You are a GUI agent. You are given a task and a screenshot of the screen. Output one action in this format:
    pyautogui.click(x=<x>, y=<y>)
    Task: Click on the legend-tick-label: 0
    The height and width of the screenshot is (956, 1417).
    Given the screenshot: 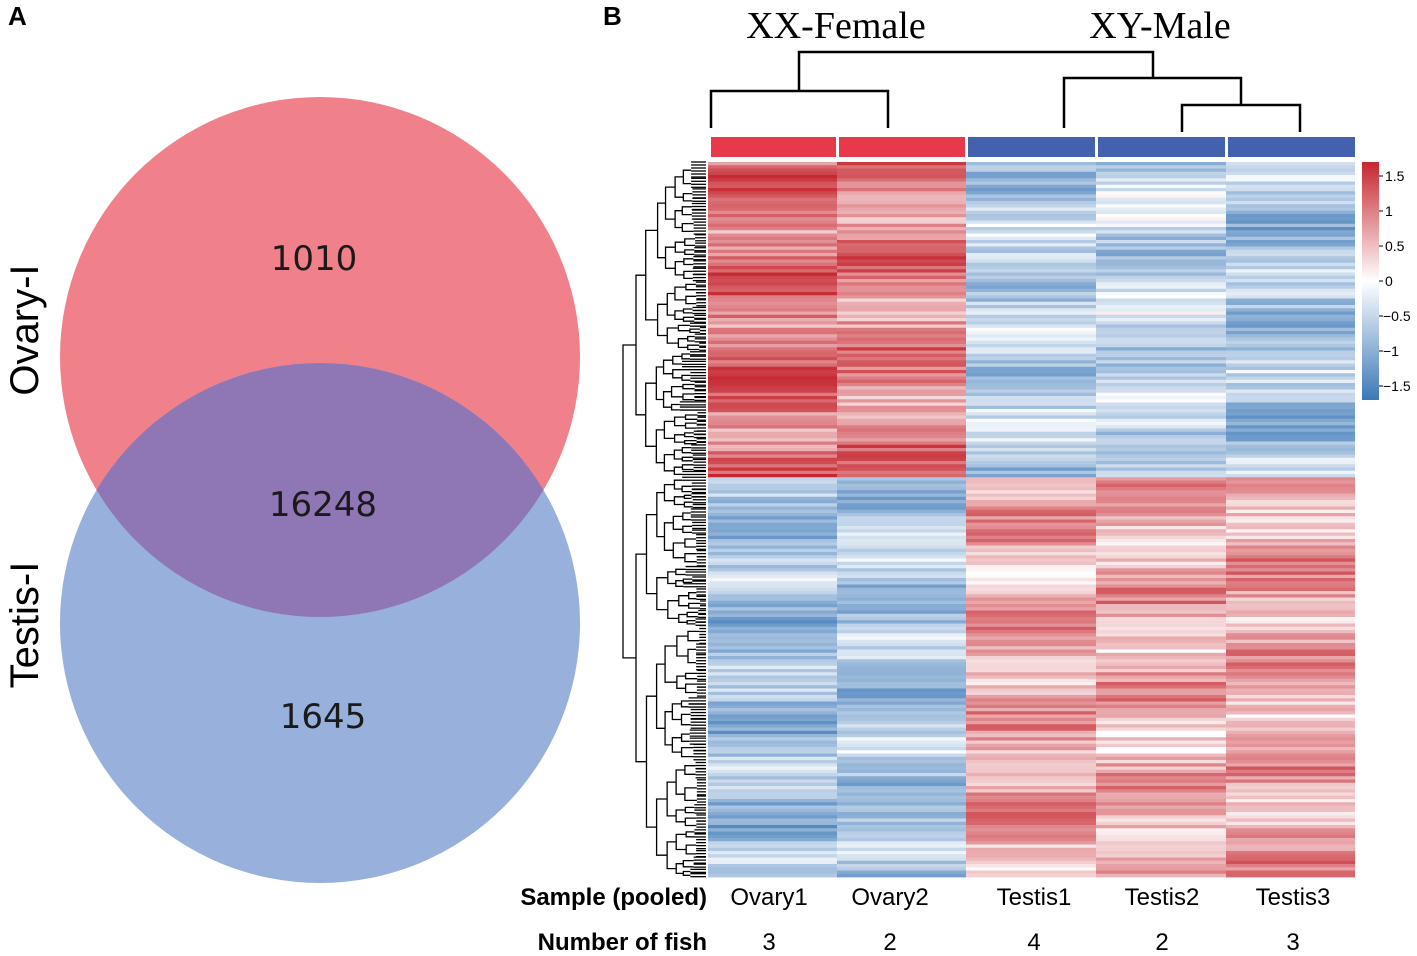 What is the action you would take?
    pyautogui.click(x=1389, y=281)
    